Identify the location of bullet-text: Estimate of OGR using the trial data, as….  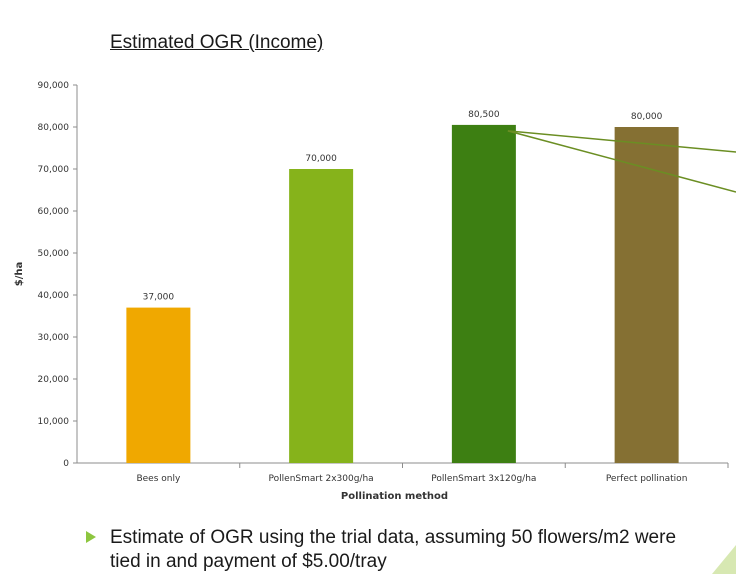
(393, 549).